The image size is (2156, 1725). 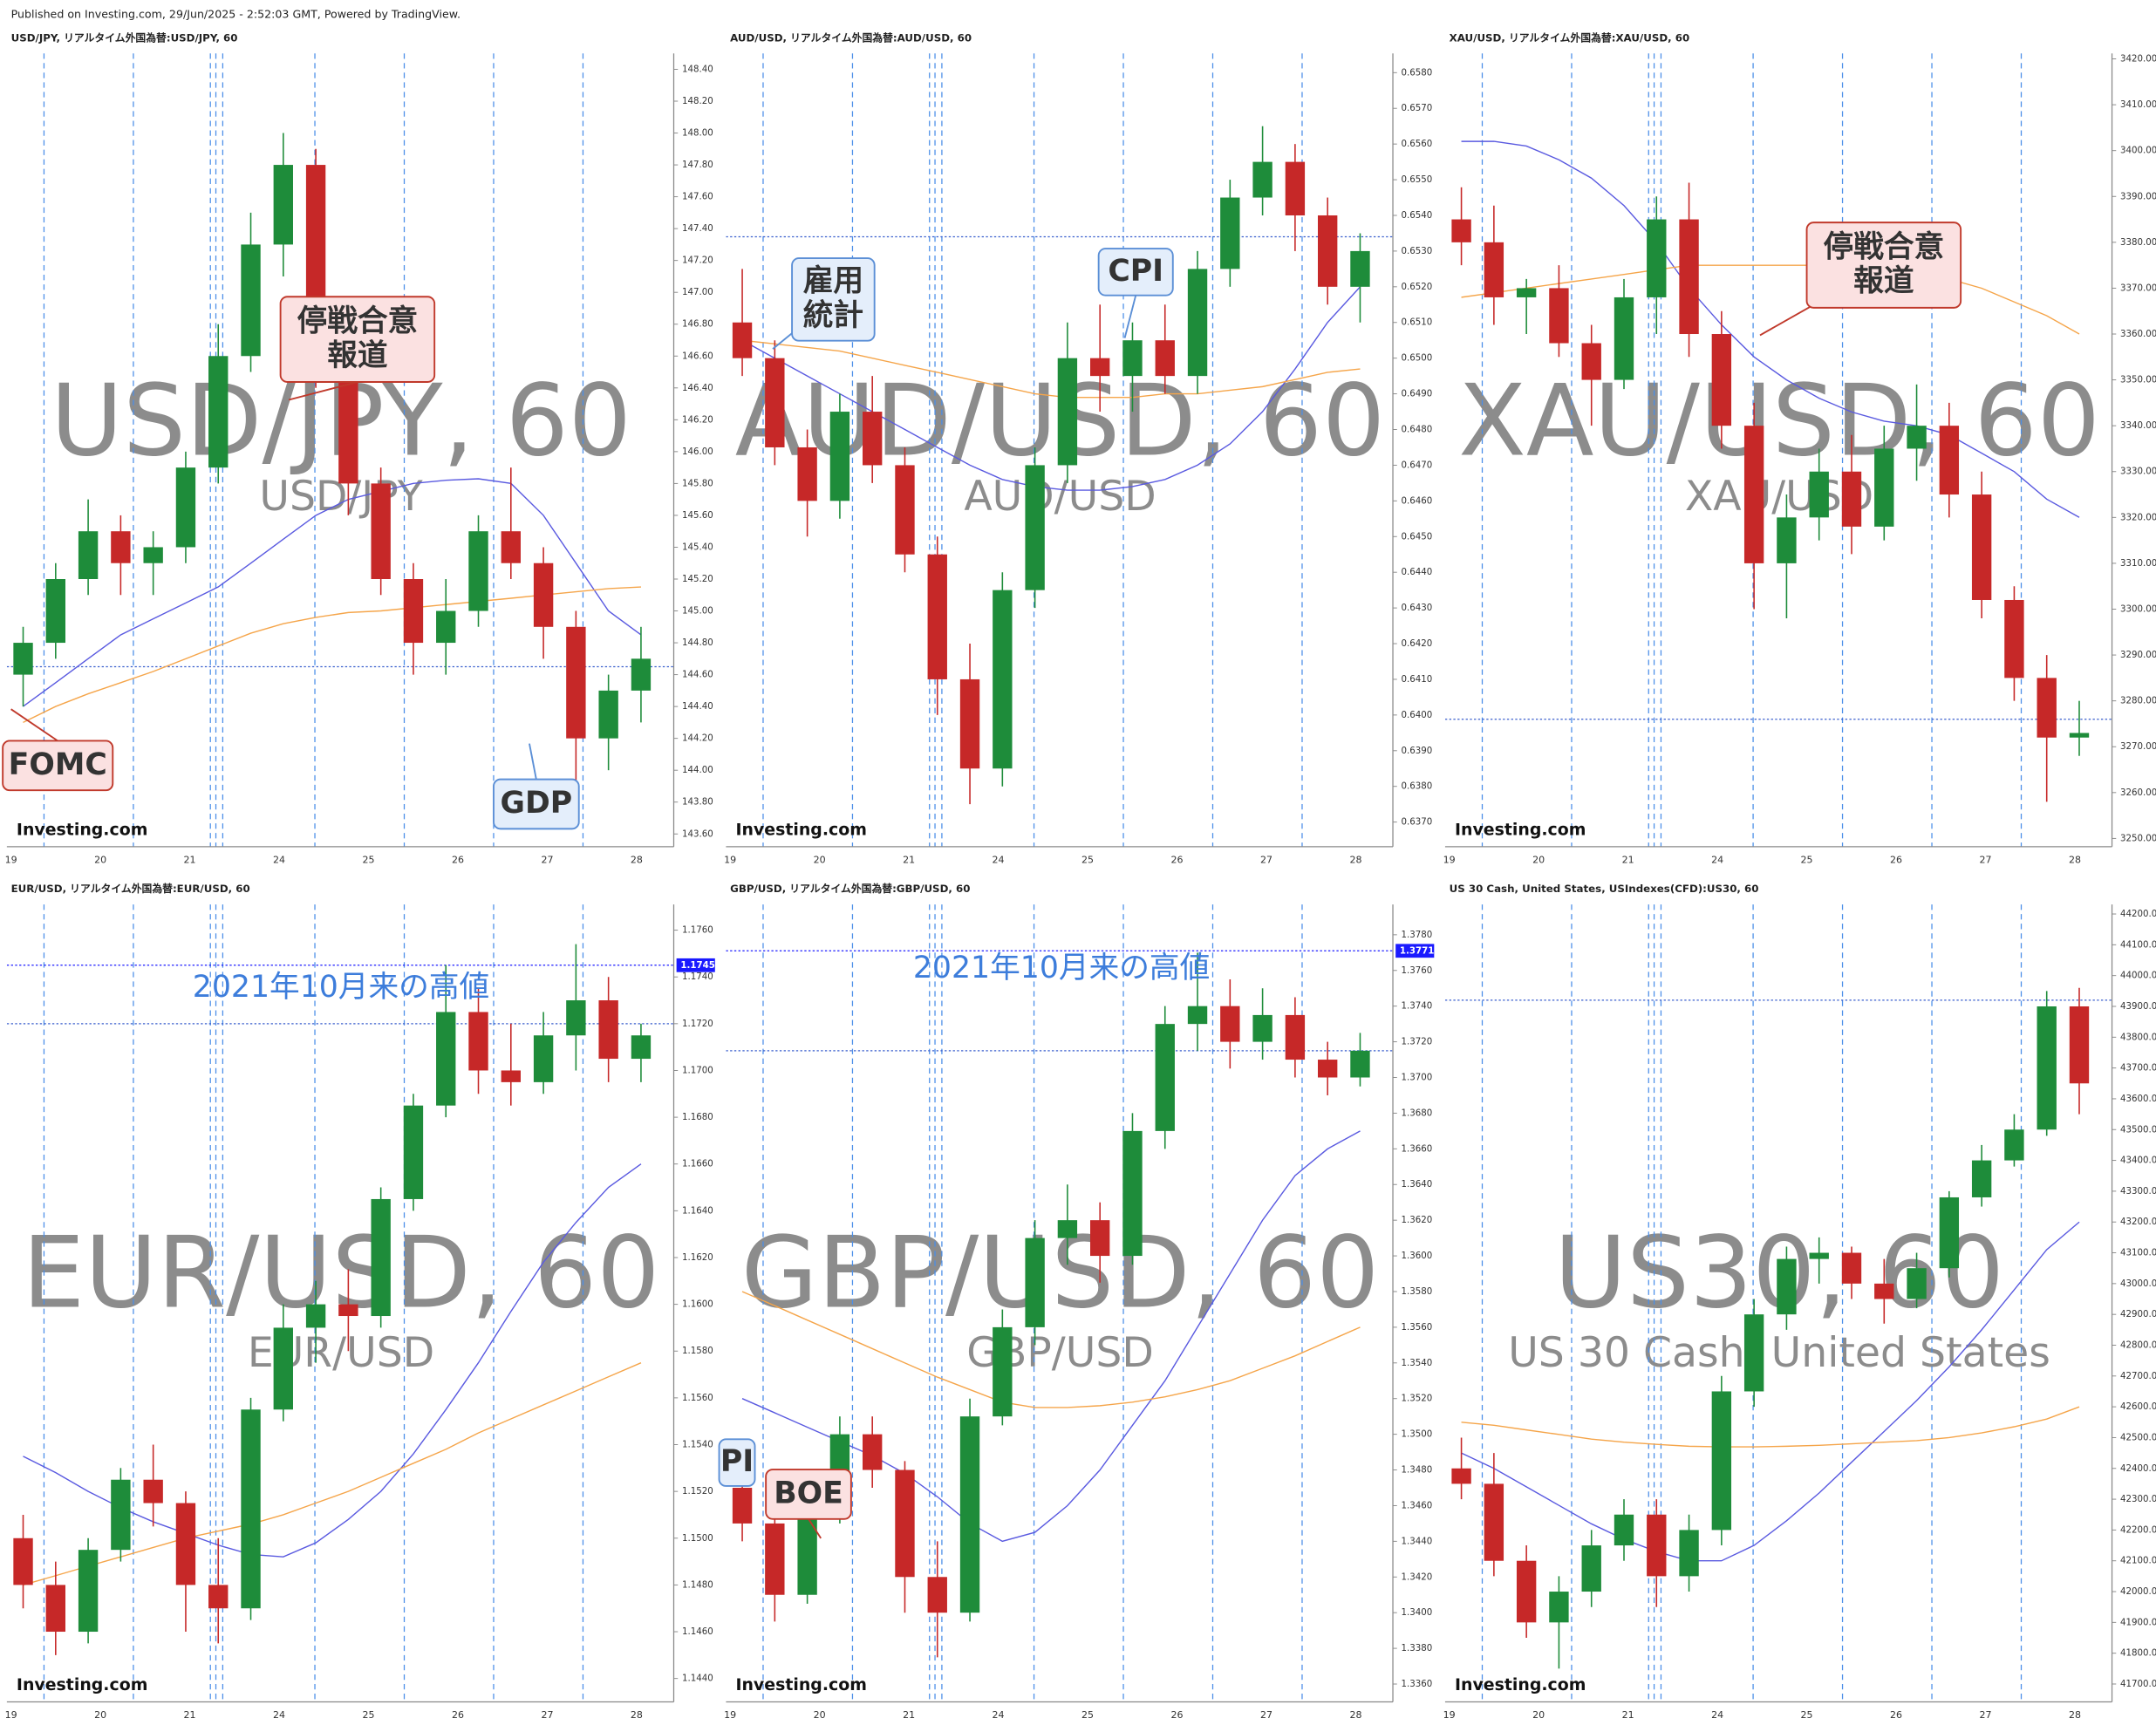 What do you see at coordinates (2138, 288) in the screenshot?
I see `y-tick-label: 3370.00` at bounding box center [2138, 288].